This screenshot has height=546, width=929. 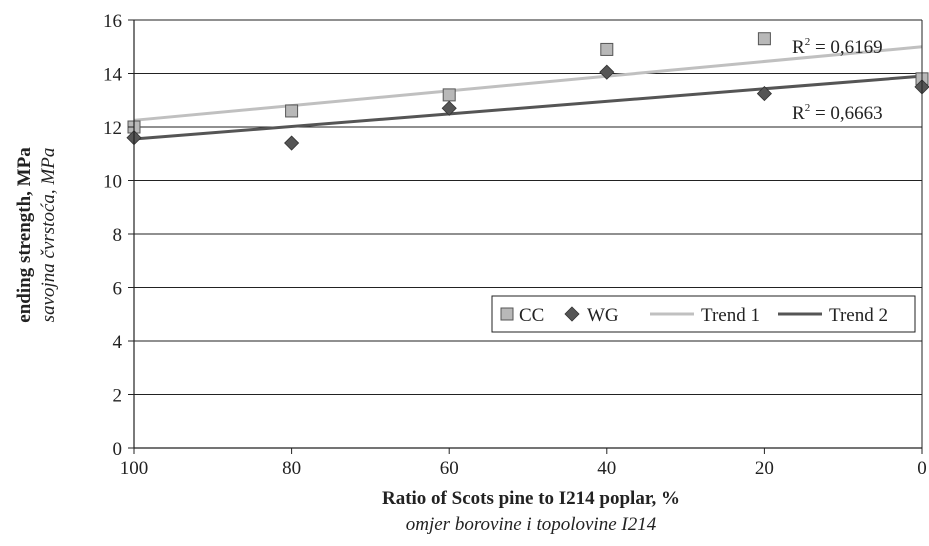 What do you see at coordinates (858, 315) in the screenshot?
I see `legend-label-trend-2: Trend 2` at bounding box center [858, 315].